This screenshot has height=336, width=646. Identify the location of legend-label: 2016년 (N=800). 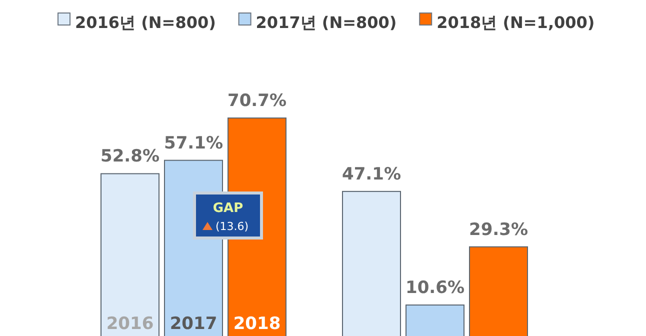
(145, 22).